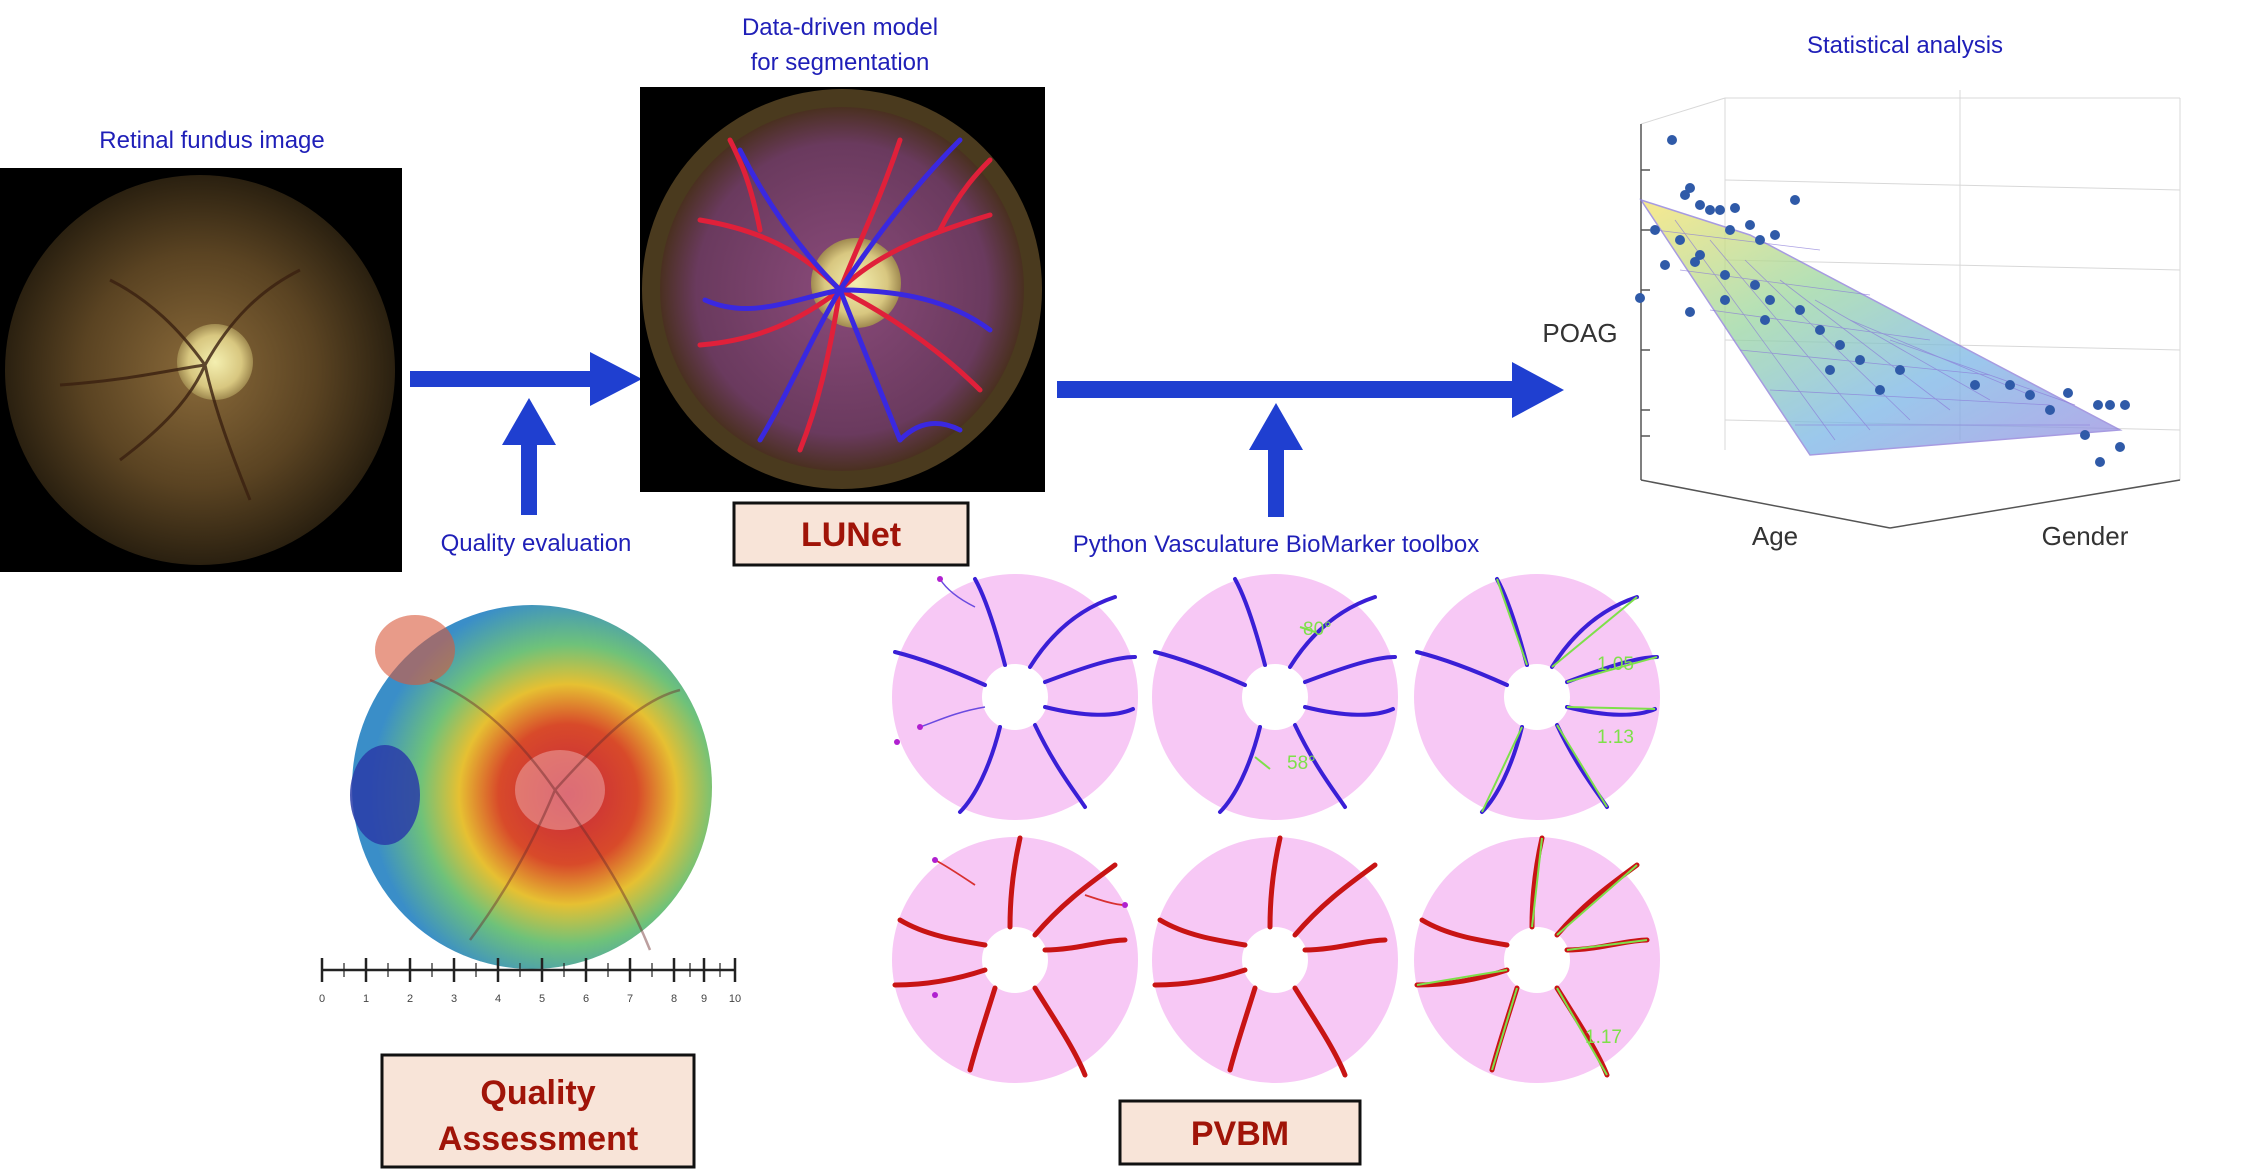 This screenshot has height=1172, width=2250. Describe the element at coordinates (1579, 333) in the screenshot. I see `plot-ylabel: POAG` at that location.